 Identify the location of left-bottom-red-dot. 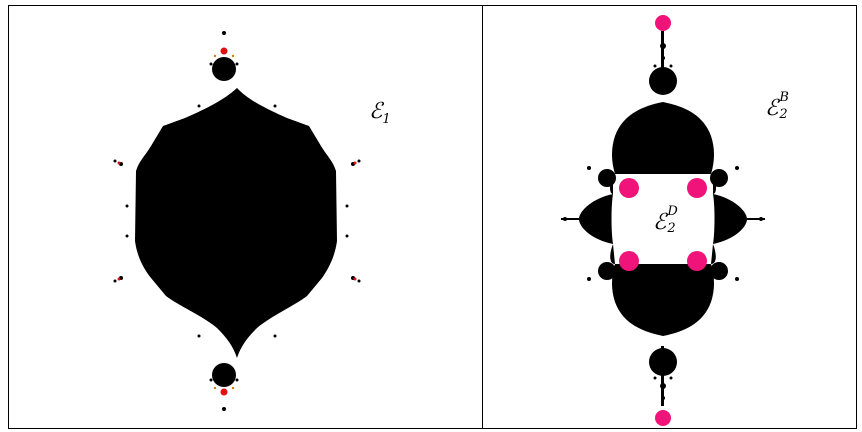
(224, 392).